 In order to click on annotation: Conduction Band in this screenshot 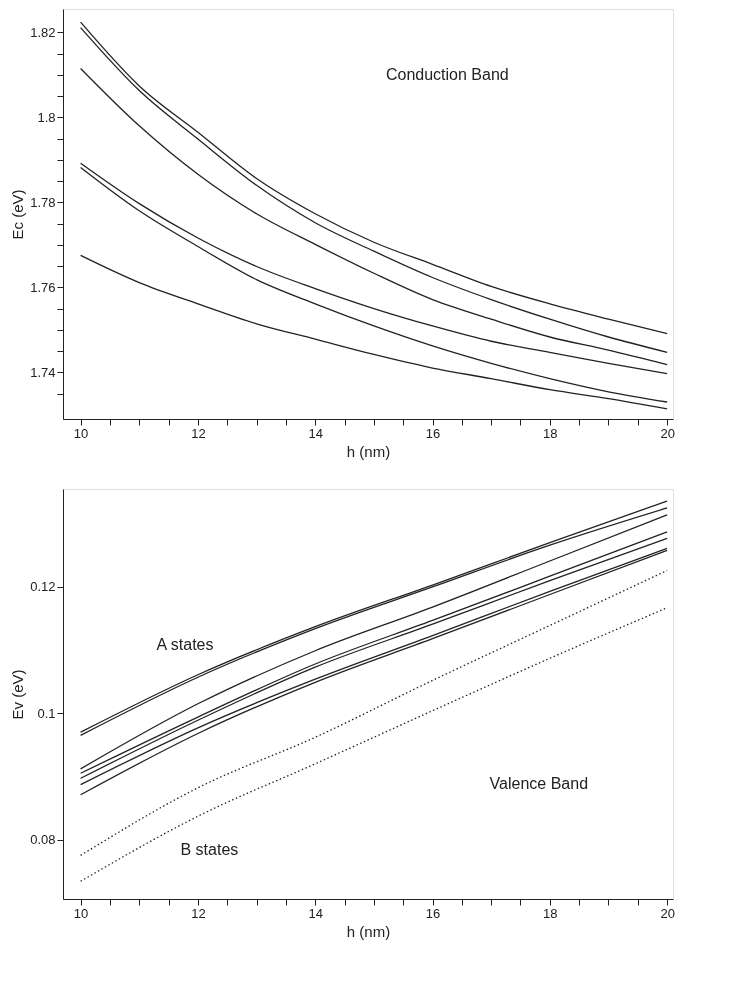, I will do `click(447, 74)`.